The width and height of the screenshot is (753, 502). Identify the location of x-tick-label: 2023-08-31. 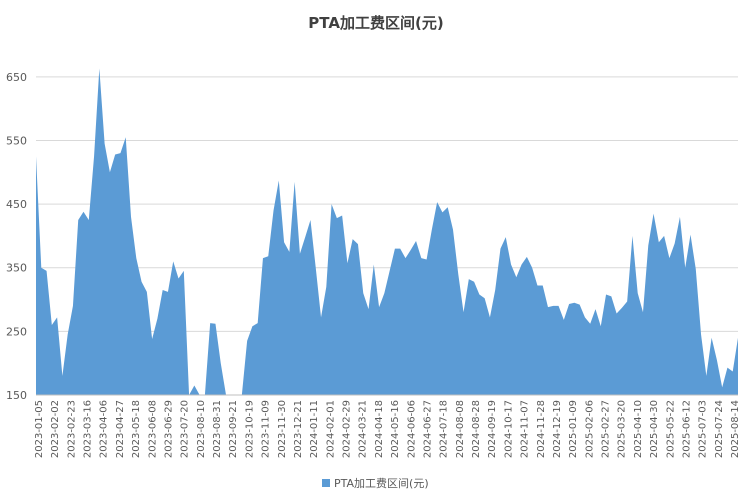
(217, 429).